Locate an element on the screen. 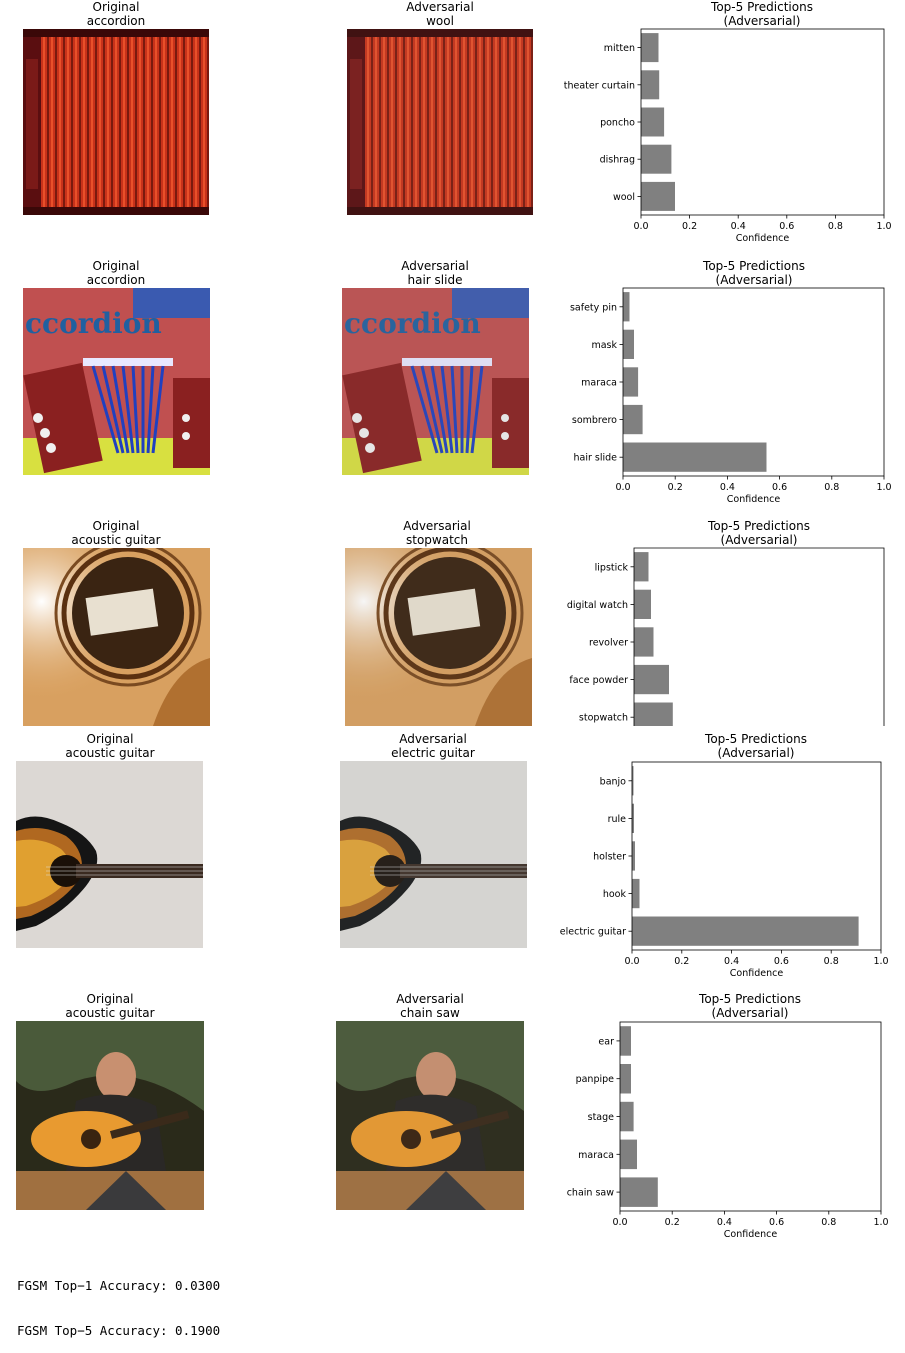 The height and width of the screenshot is (1353, 905). chart-title-1: Top-5 Predictions (Adversarial) is located at coordinates (754, 273).